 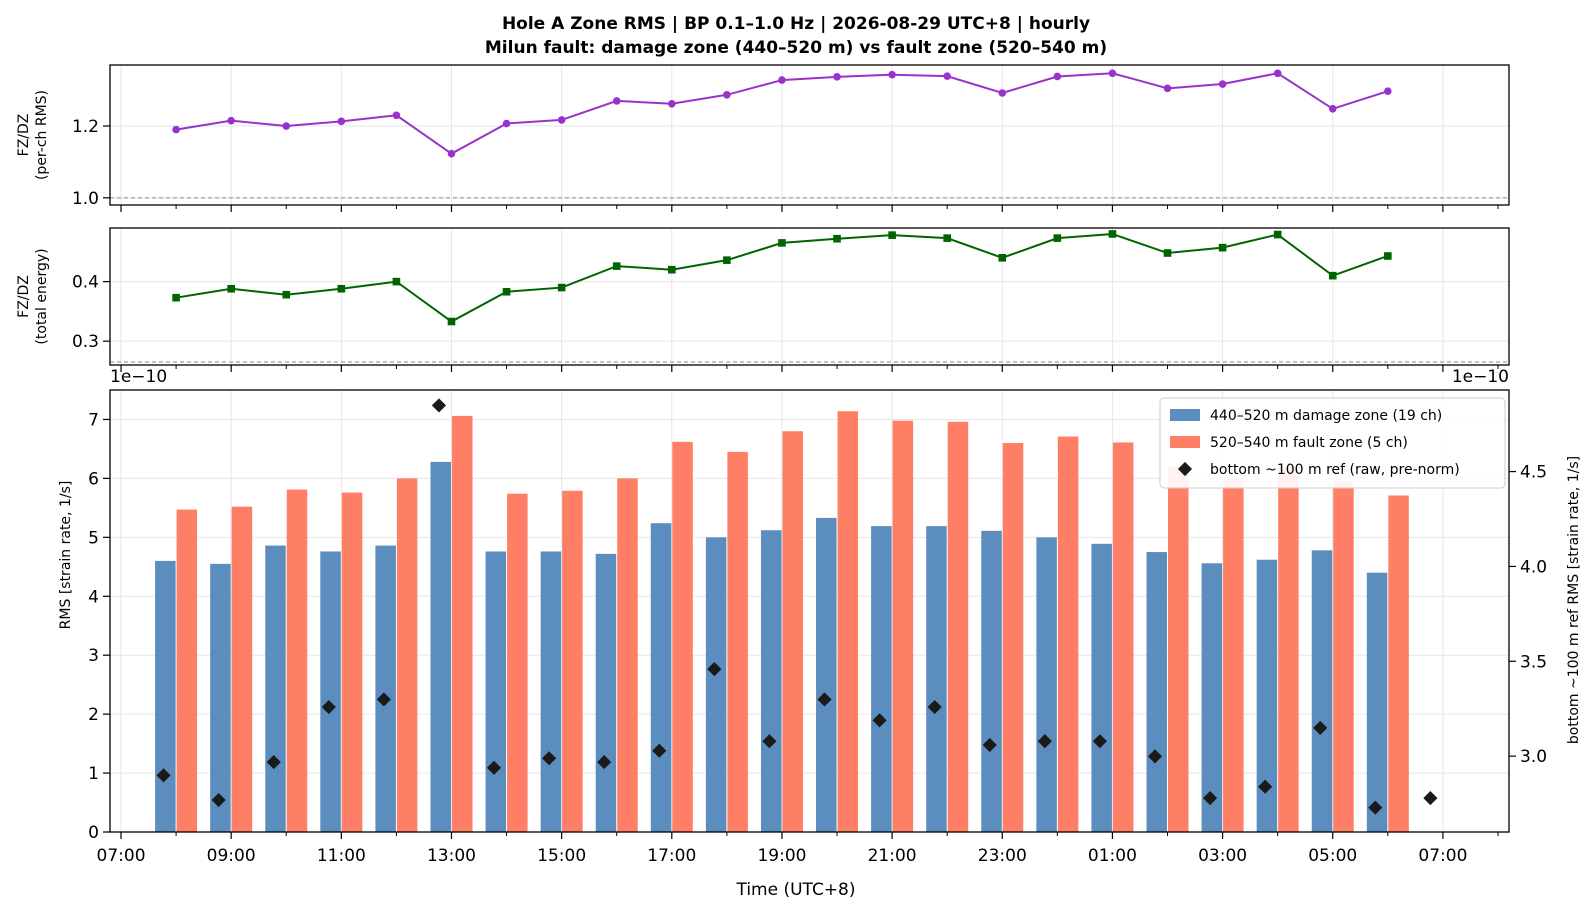 What do you see at coordinates (1112, 856) in the screenshot?
I see `x-tick-label: 01:00` at bounding box center [1112, 856].